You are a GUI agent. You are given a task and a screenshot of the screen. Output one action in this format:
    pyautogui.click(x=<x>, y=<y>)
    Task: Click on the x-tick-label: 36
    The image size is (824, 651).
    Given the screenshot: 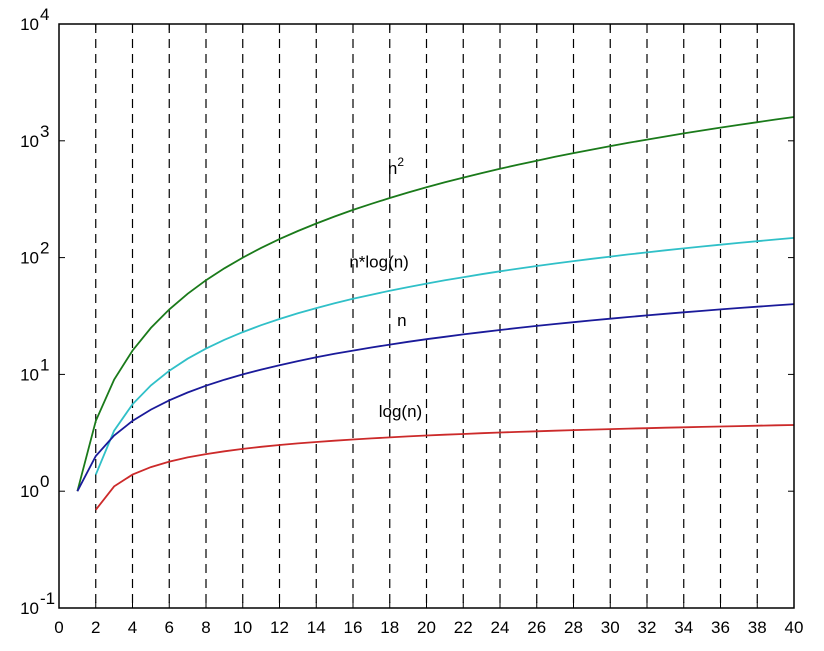 What is the action you would take?
    pyautogui.click(x=720, y=627)
    